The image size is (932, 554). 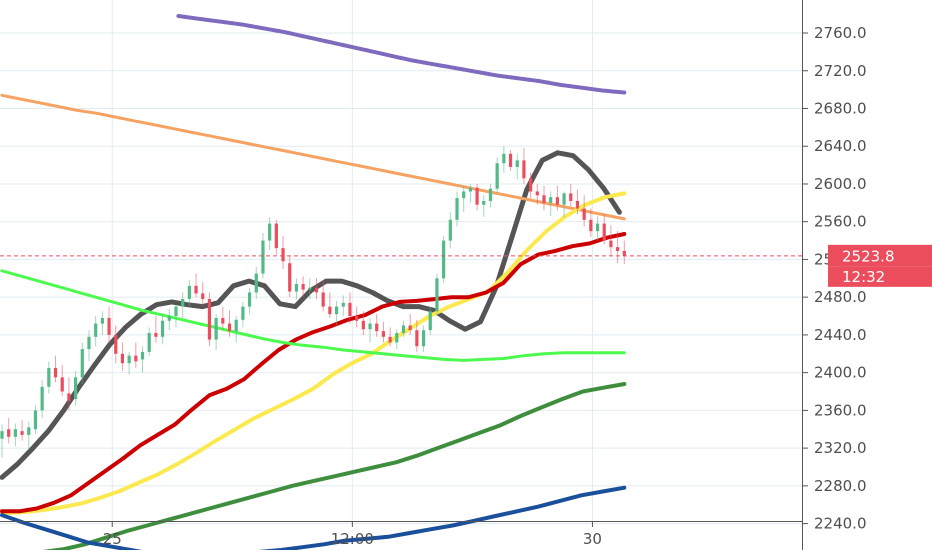 I want to click on price-tick-label: 2600.0, so click(x=840, y=184).